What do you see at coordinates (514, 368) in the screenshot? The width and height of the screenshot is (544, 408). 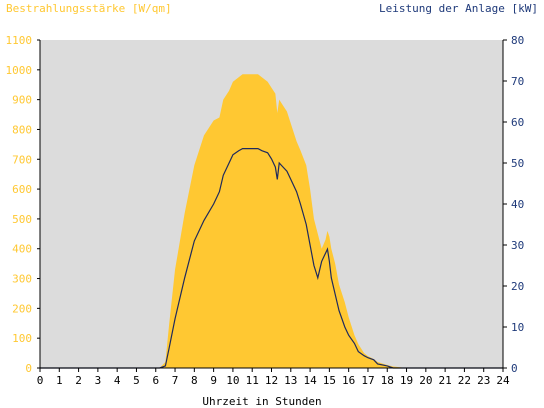 I see `y-right-tick-label: 0` at bounding box center [514, 368].